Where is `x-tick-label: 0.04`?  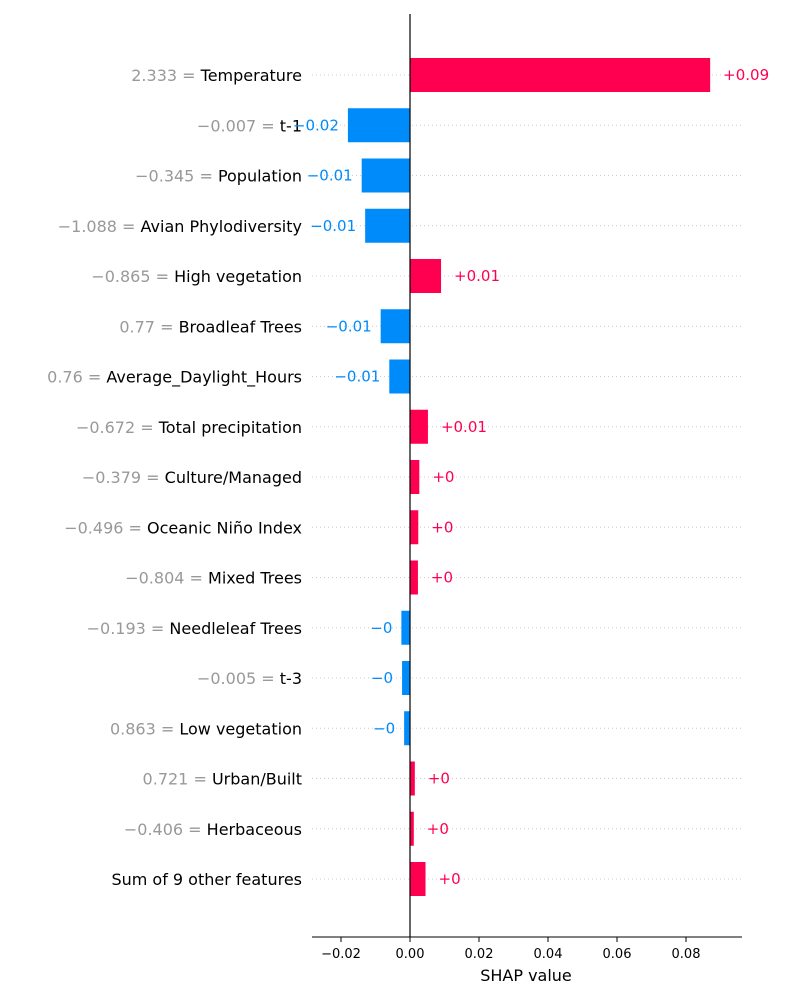
x-tick-label: 0.04 is located at coordinates (548, 954).